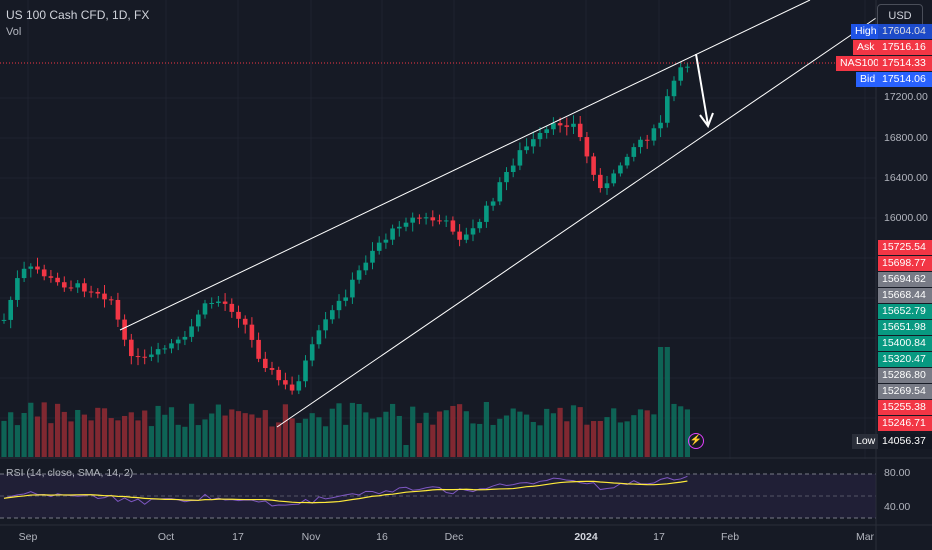 This screenshot has width=932, height=550. I want to click on bid-value: 17514.06, so click(905, 79).